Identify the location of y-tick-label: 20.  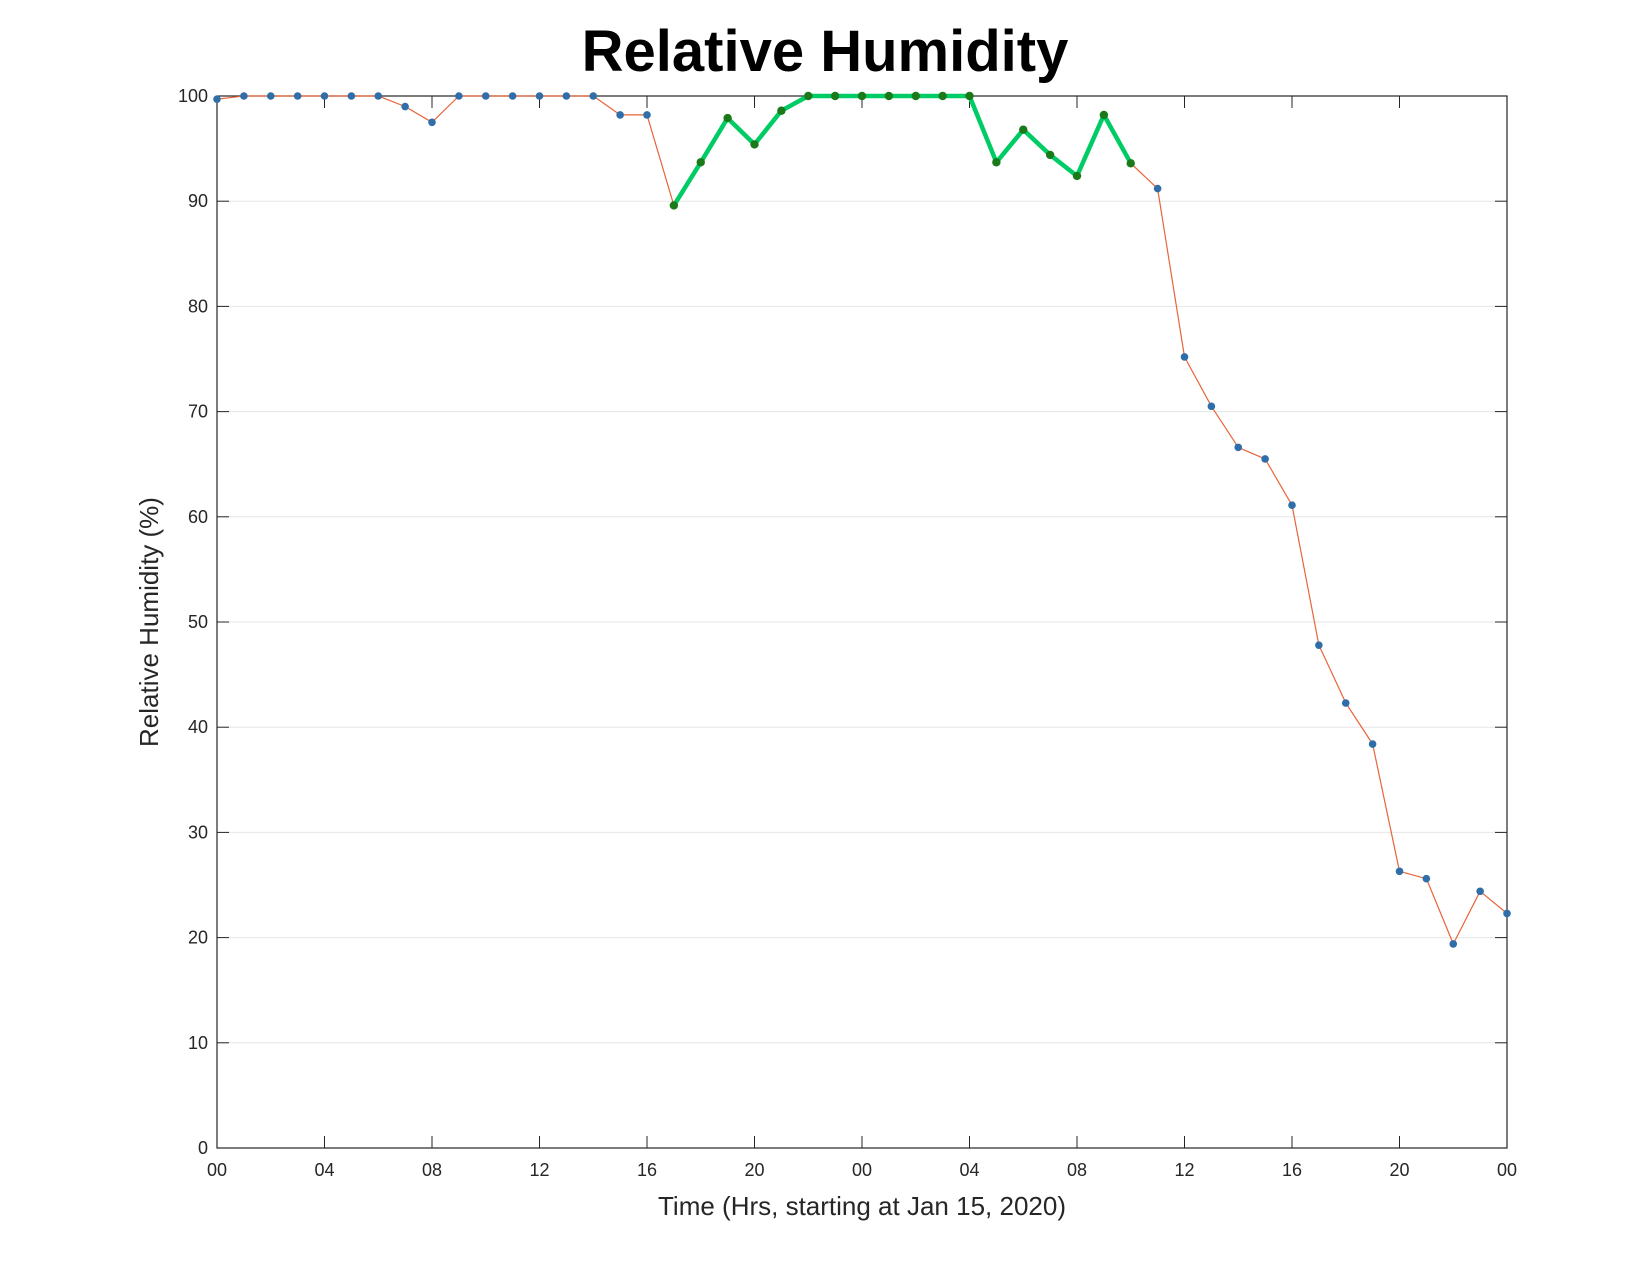
(198, 938).